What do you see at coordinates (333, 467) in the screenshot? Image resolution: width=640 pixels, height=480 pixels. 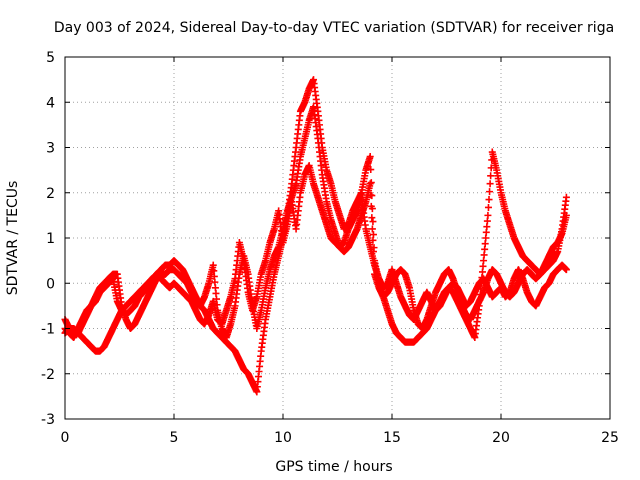 I see `x-axis-title: GPS time / hours` at bounding box center [333, 467].